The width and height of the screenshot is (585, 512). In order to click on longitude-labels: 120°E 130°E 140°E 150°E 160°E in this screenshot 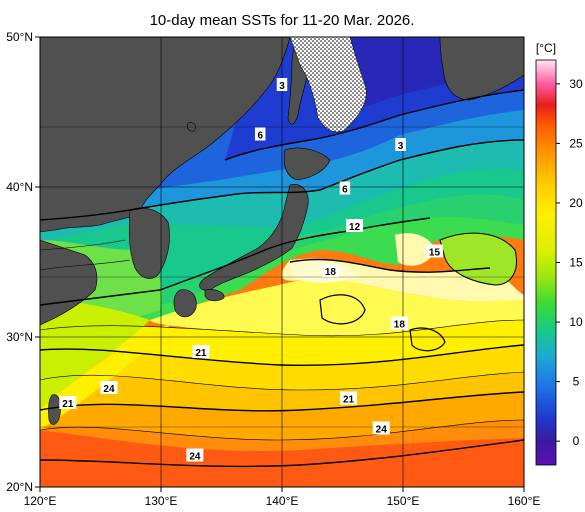, I will do `click(282, 501)`.